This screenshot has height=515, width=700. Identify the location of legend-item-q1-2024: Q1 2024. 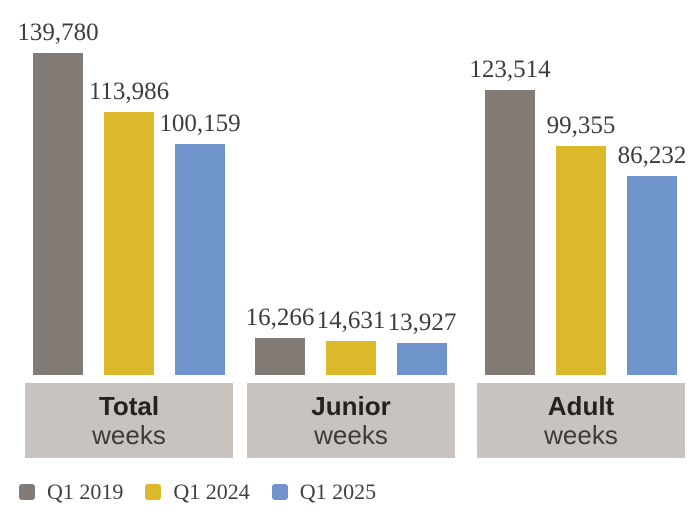
(197, 492).